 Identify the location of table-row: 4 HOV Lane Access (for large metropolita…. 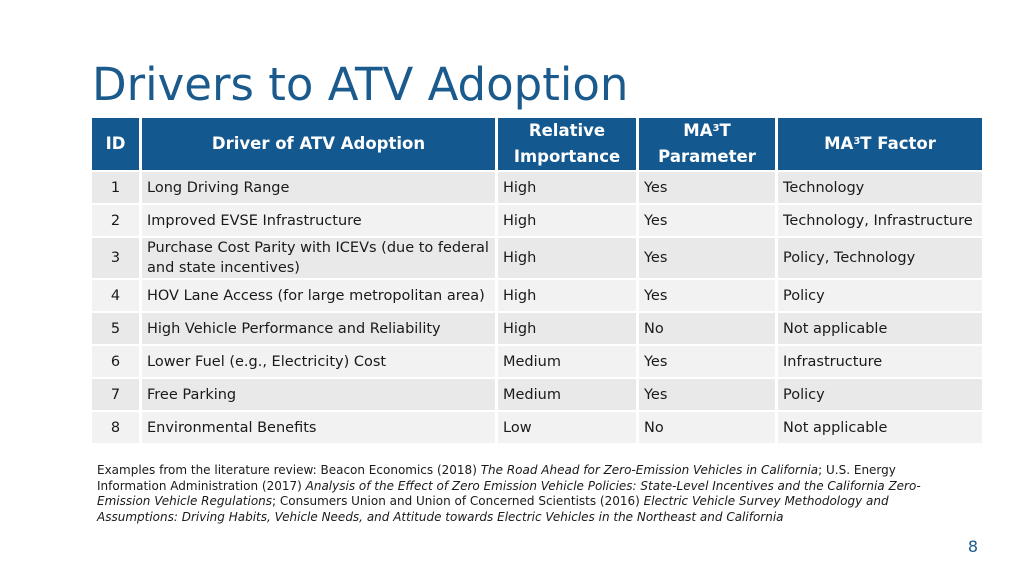
(537, 295).